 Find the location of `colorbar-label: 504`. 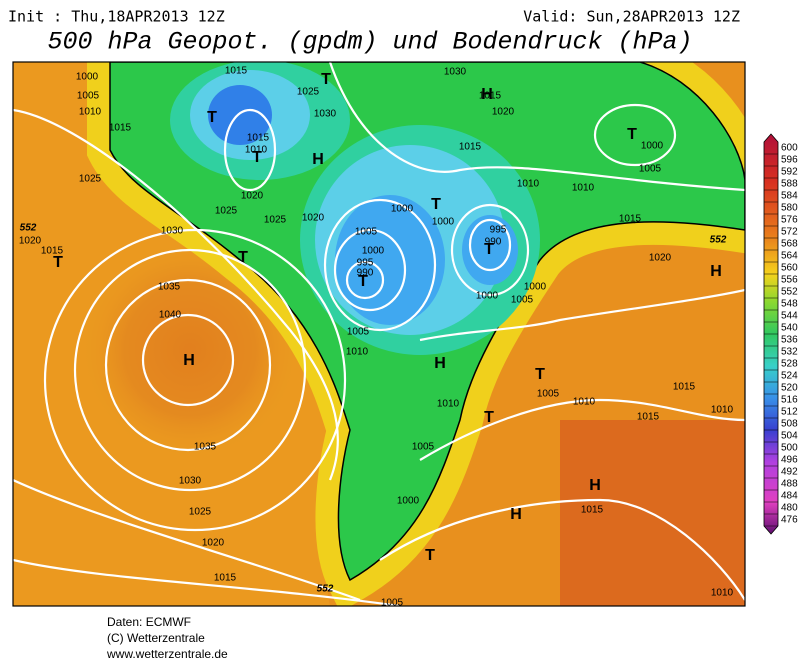

colorbar-label: 504 is located at coordinates (789, 436).